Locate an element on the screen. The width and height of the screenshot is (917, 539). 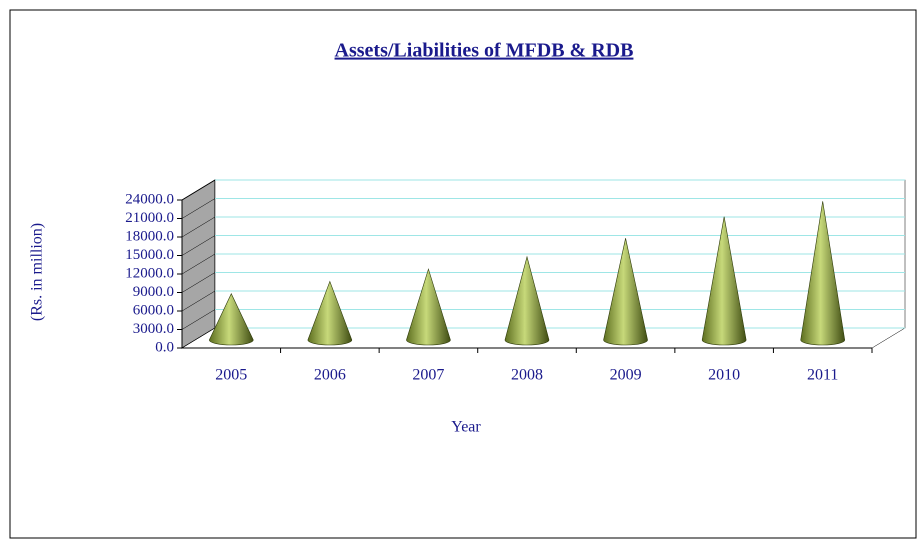
x-tick-label: 2009 is located at coordinates (626, 375).